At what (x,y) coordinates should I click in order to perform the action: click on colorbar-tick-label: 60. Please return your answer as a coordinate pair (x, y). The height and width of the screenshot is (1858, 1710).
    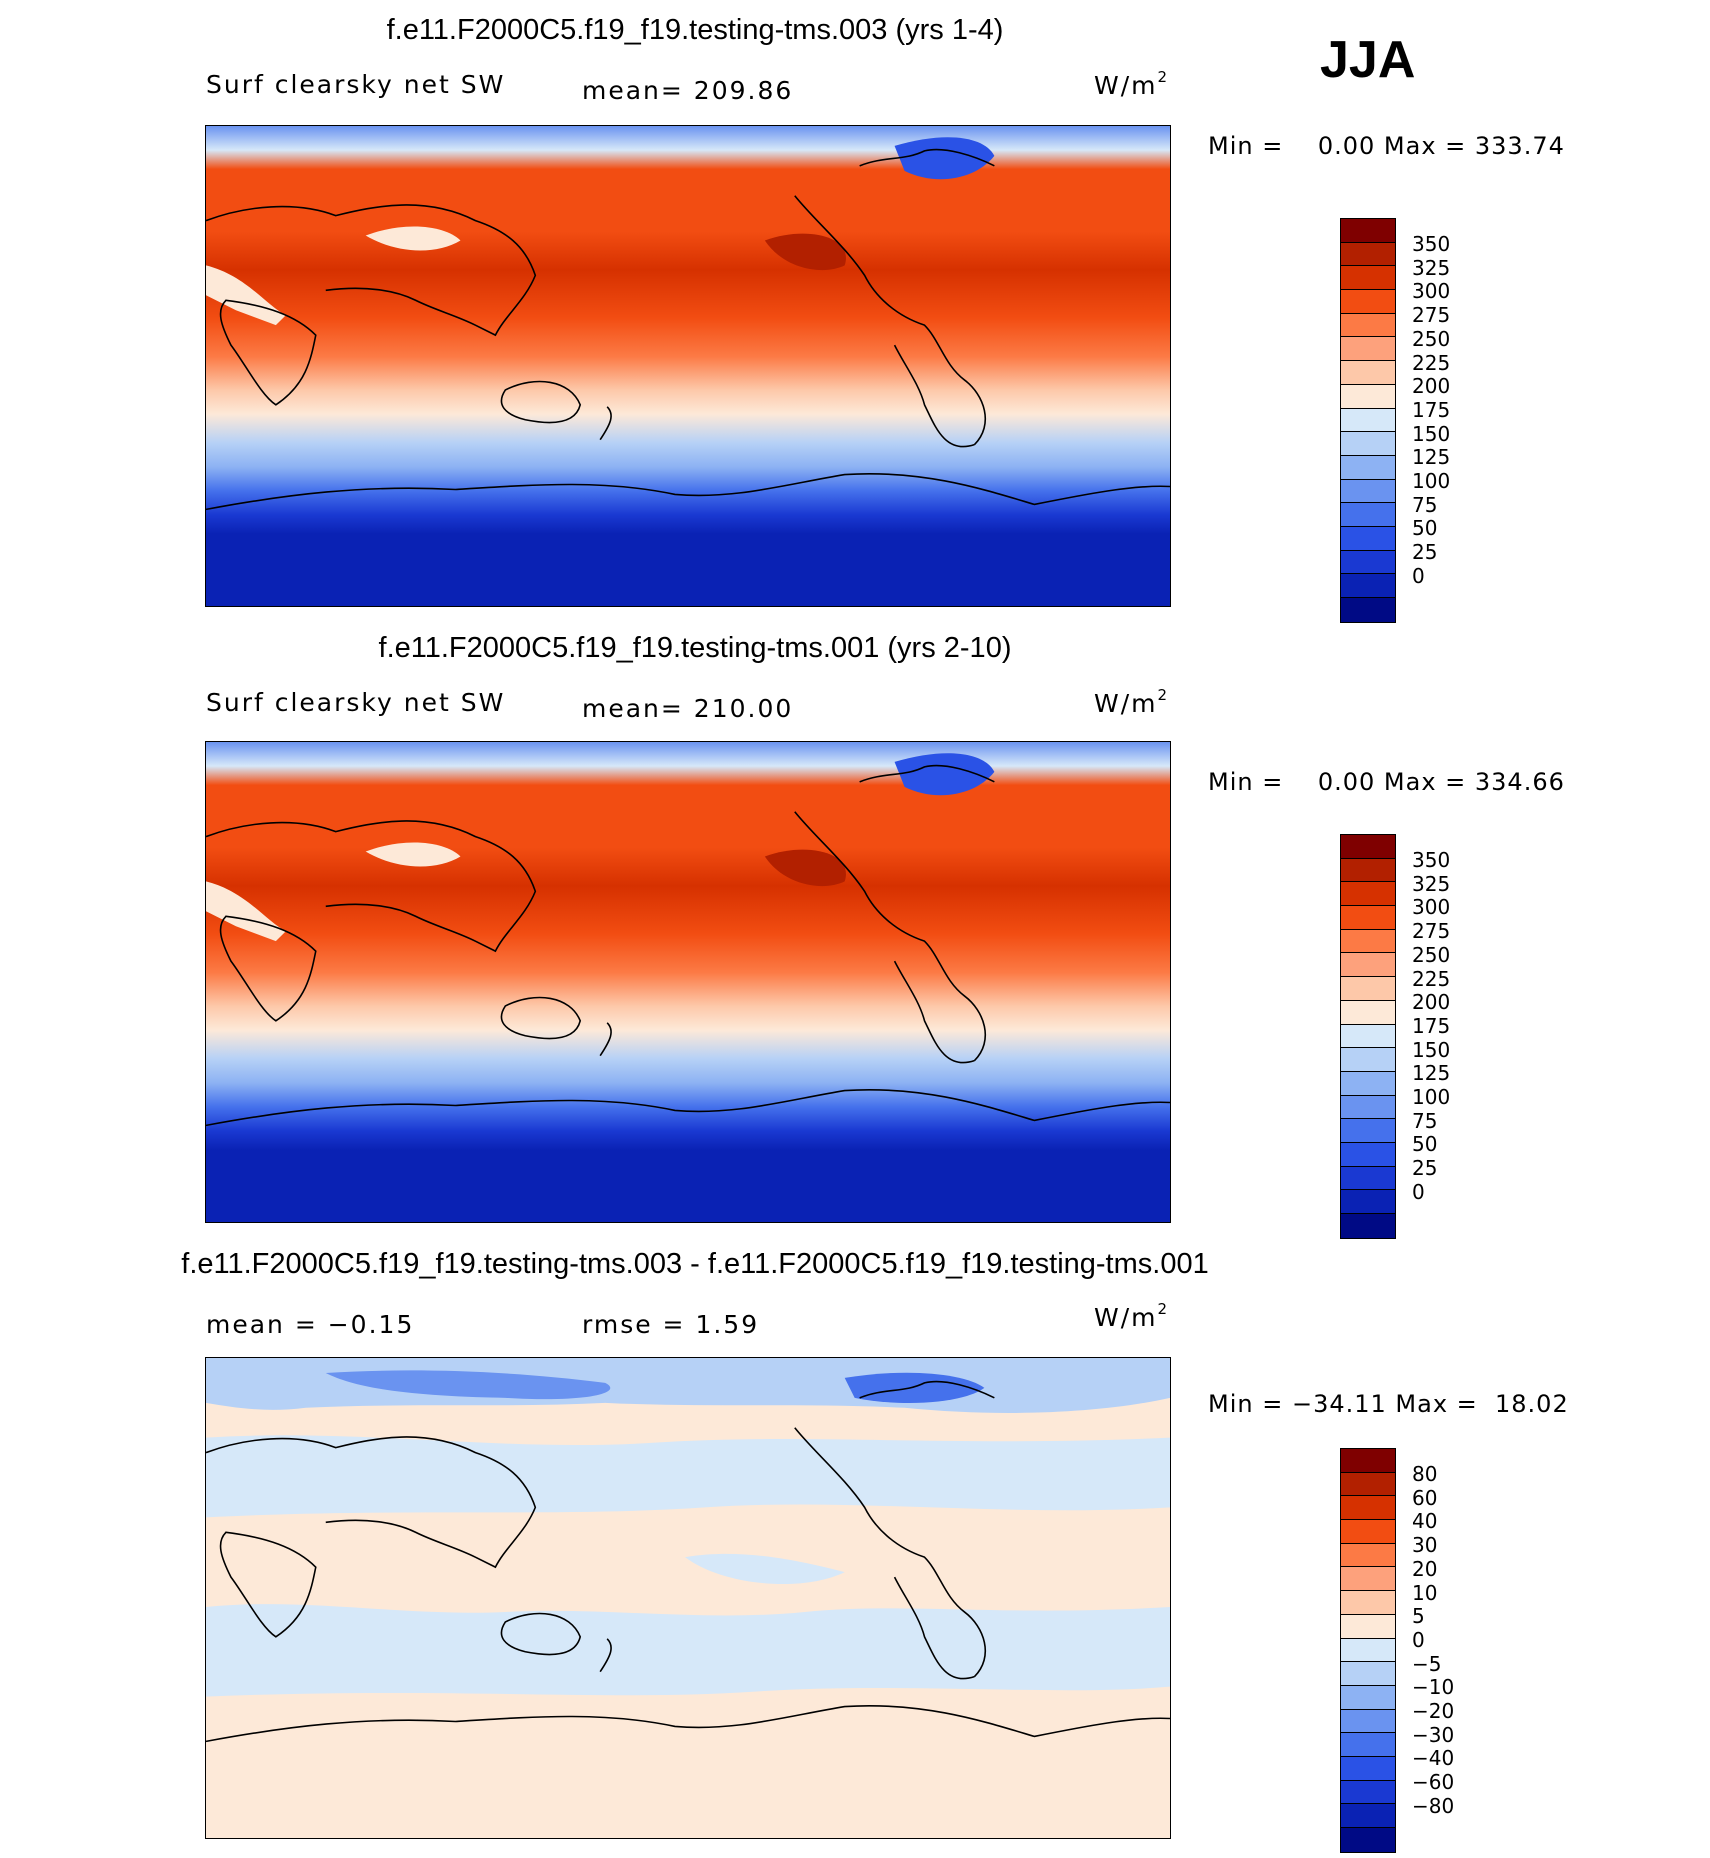
    Looking at the image, I should click on (1425, 1497).